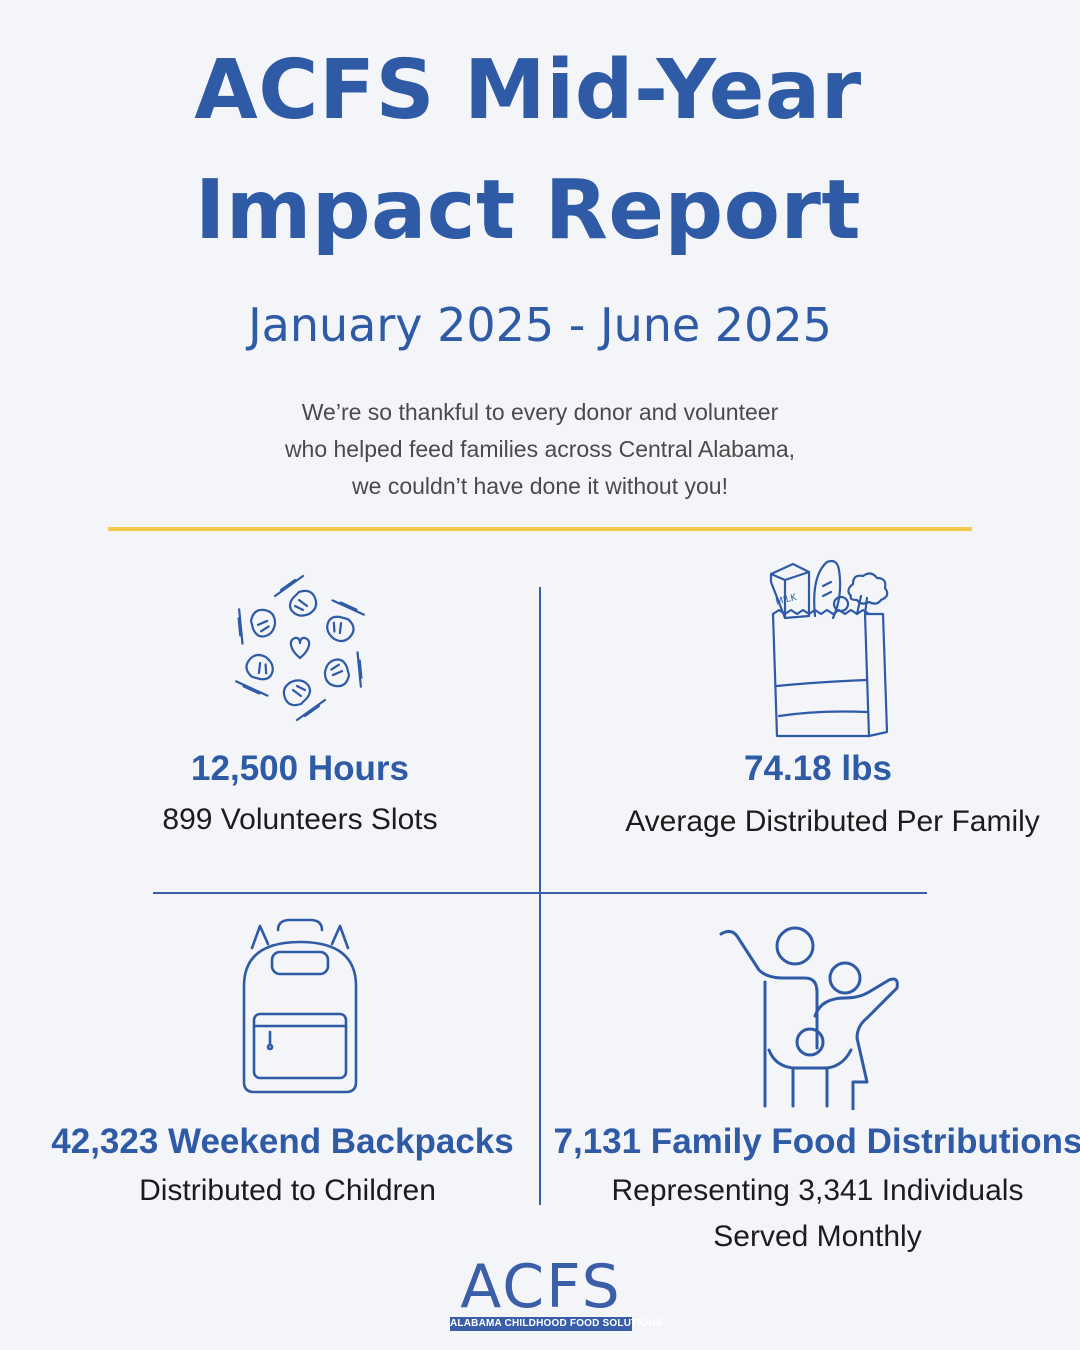  I want to click on svg-text: MILK, so click(787, 600).